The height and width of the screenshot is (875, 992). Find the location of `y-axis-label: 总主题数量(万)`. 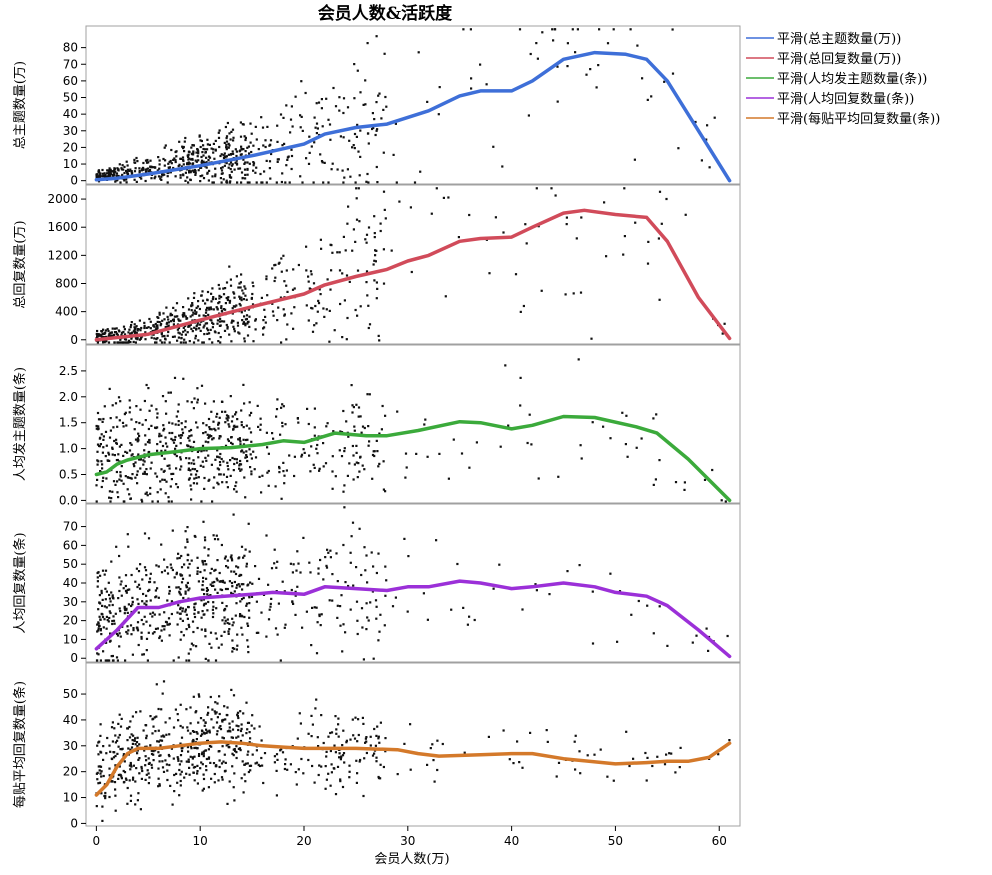

y-axis-label: 总主题数量(万) is located at coordinates (20, 105).